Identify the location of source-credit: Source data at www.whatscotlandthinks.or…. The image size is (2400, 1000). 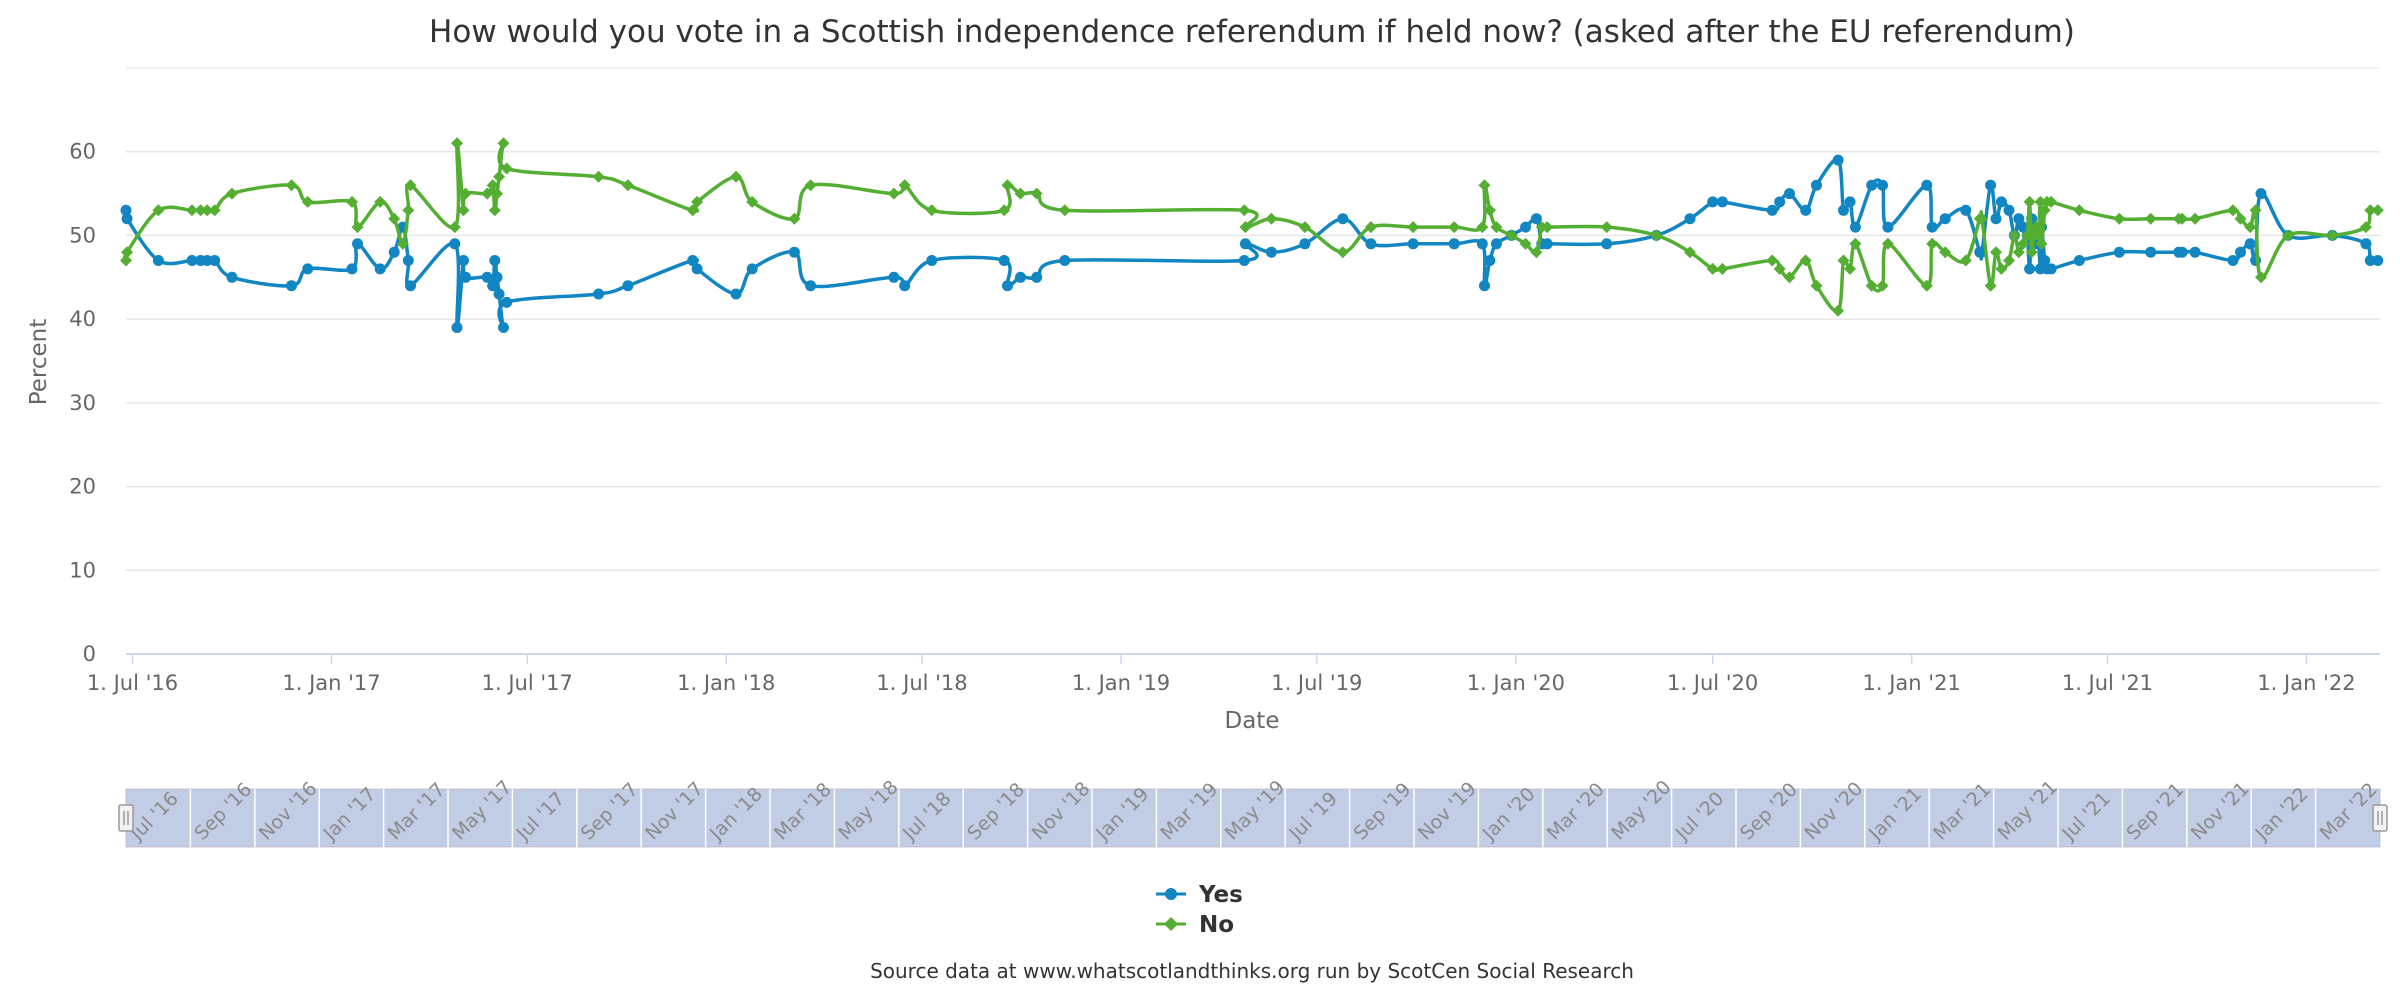
(1252, 971).